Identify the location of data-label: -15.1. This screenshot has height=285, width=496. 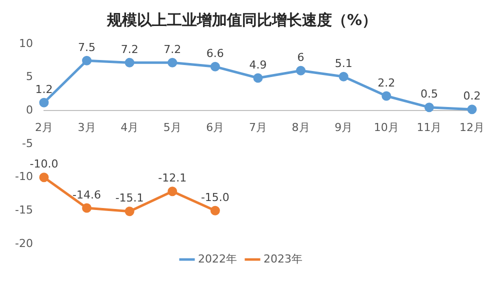
(129, 198).